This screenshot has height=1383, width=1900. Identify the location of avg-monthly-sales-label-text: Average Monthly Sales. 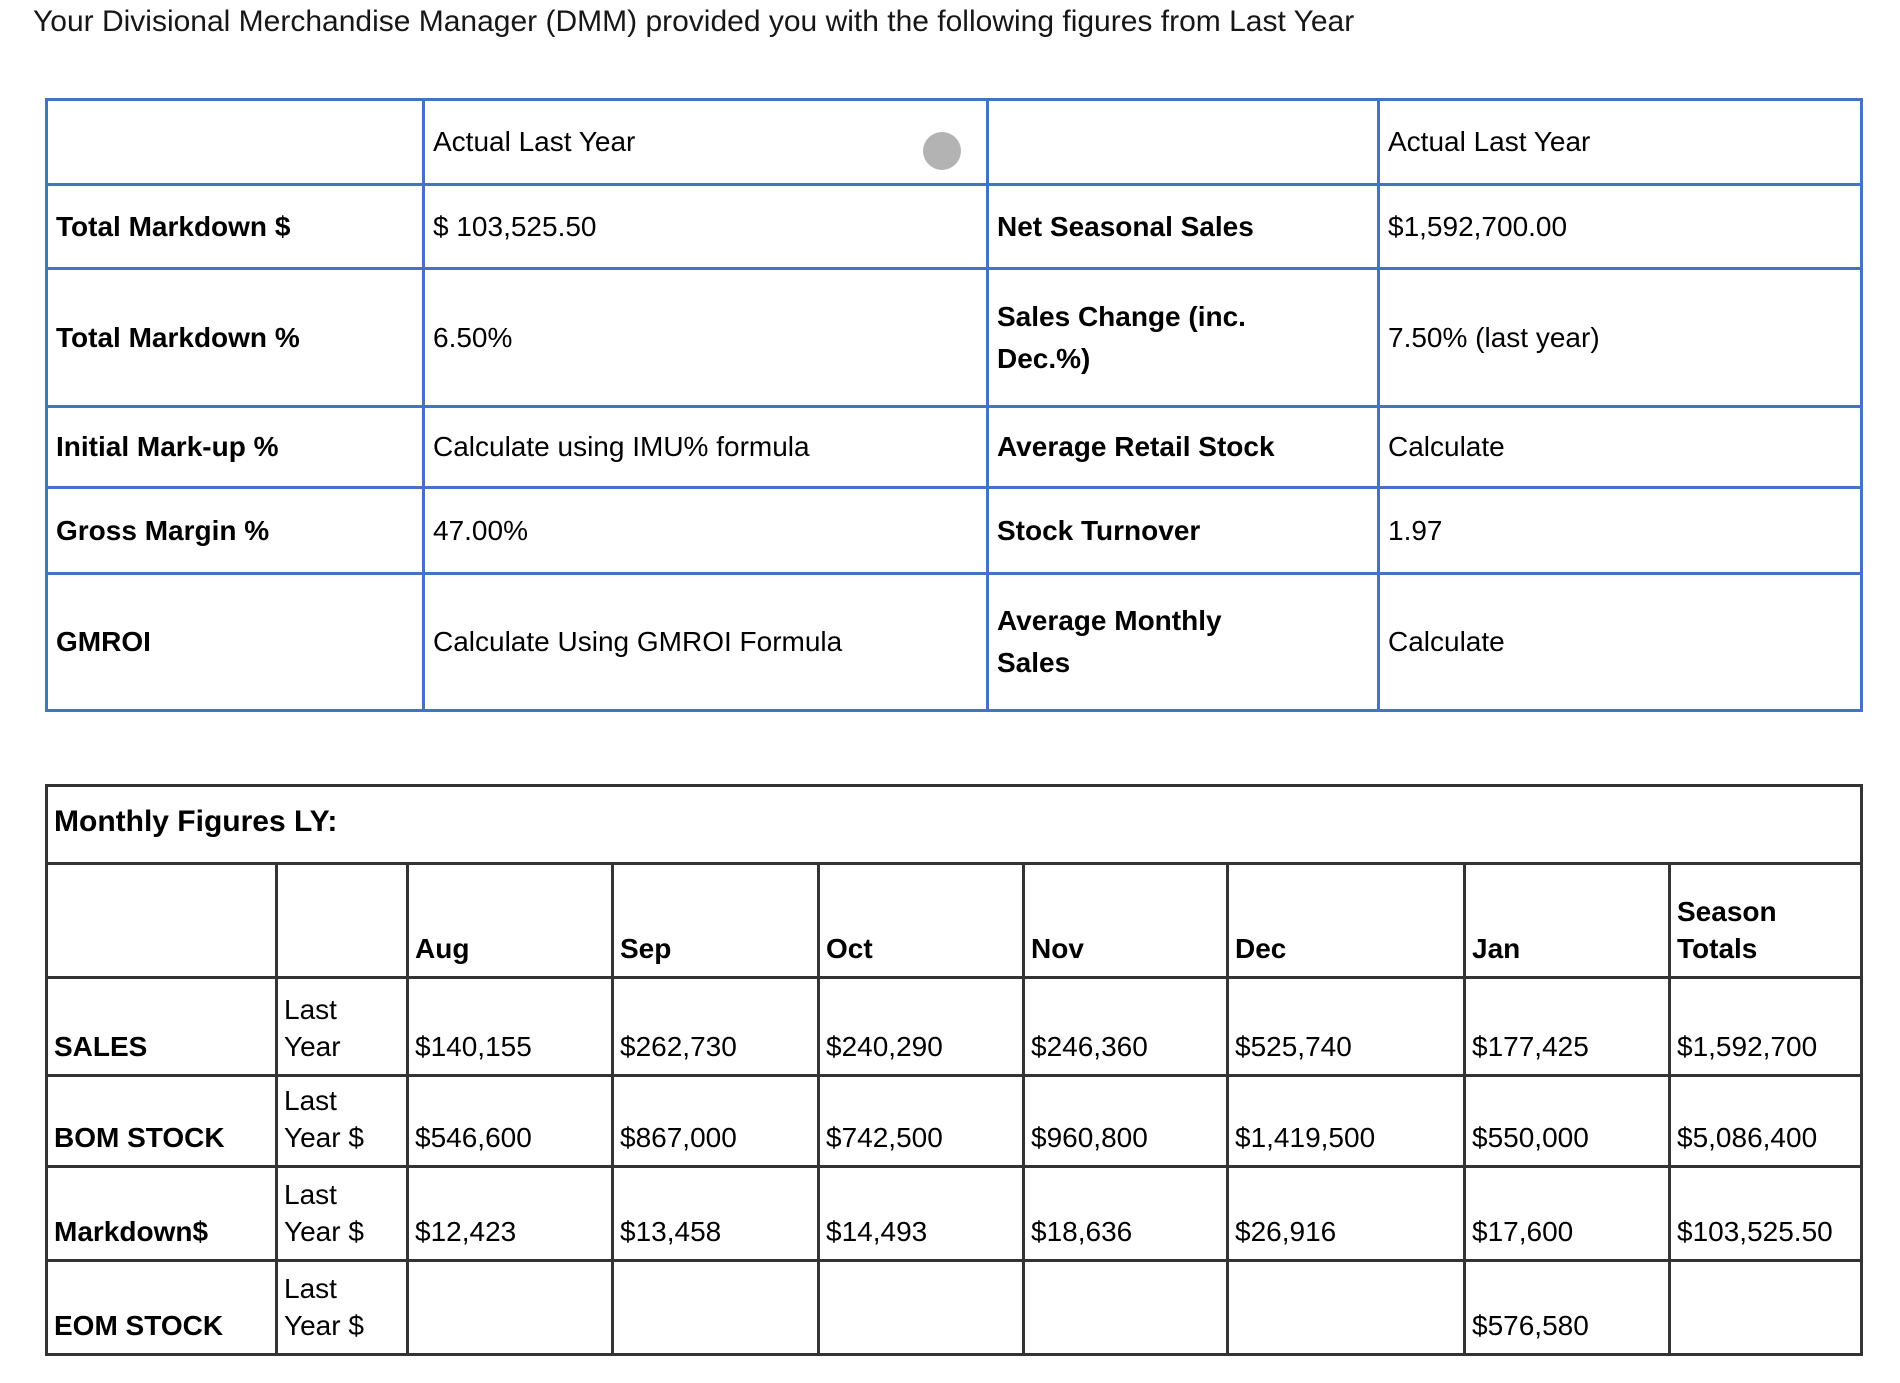
(1109, 641).